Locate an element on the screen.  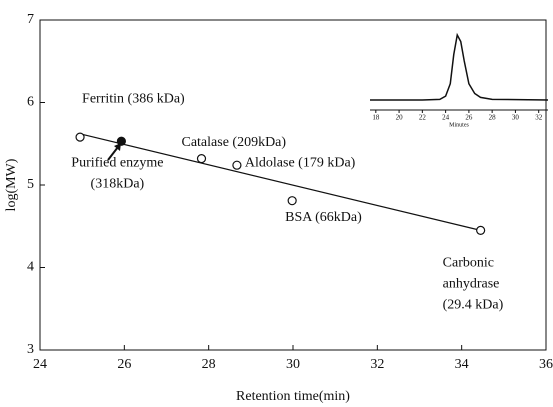
point-label: Aldolase (179 kDa) is located at coordinates (300, 162).